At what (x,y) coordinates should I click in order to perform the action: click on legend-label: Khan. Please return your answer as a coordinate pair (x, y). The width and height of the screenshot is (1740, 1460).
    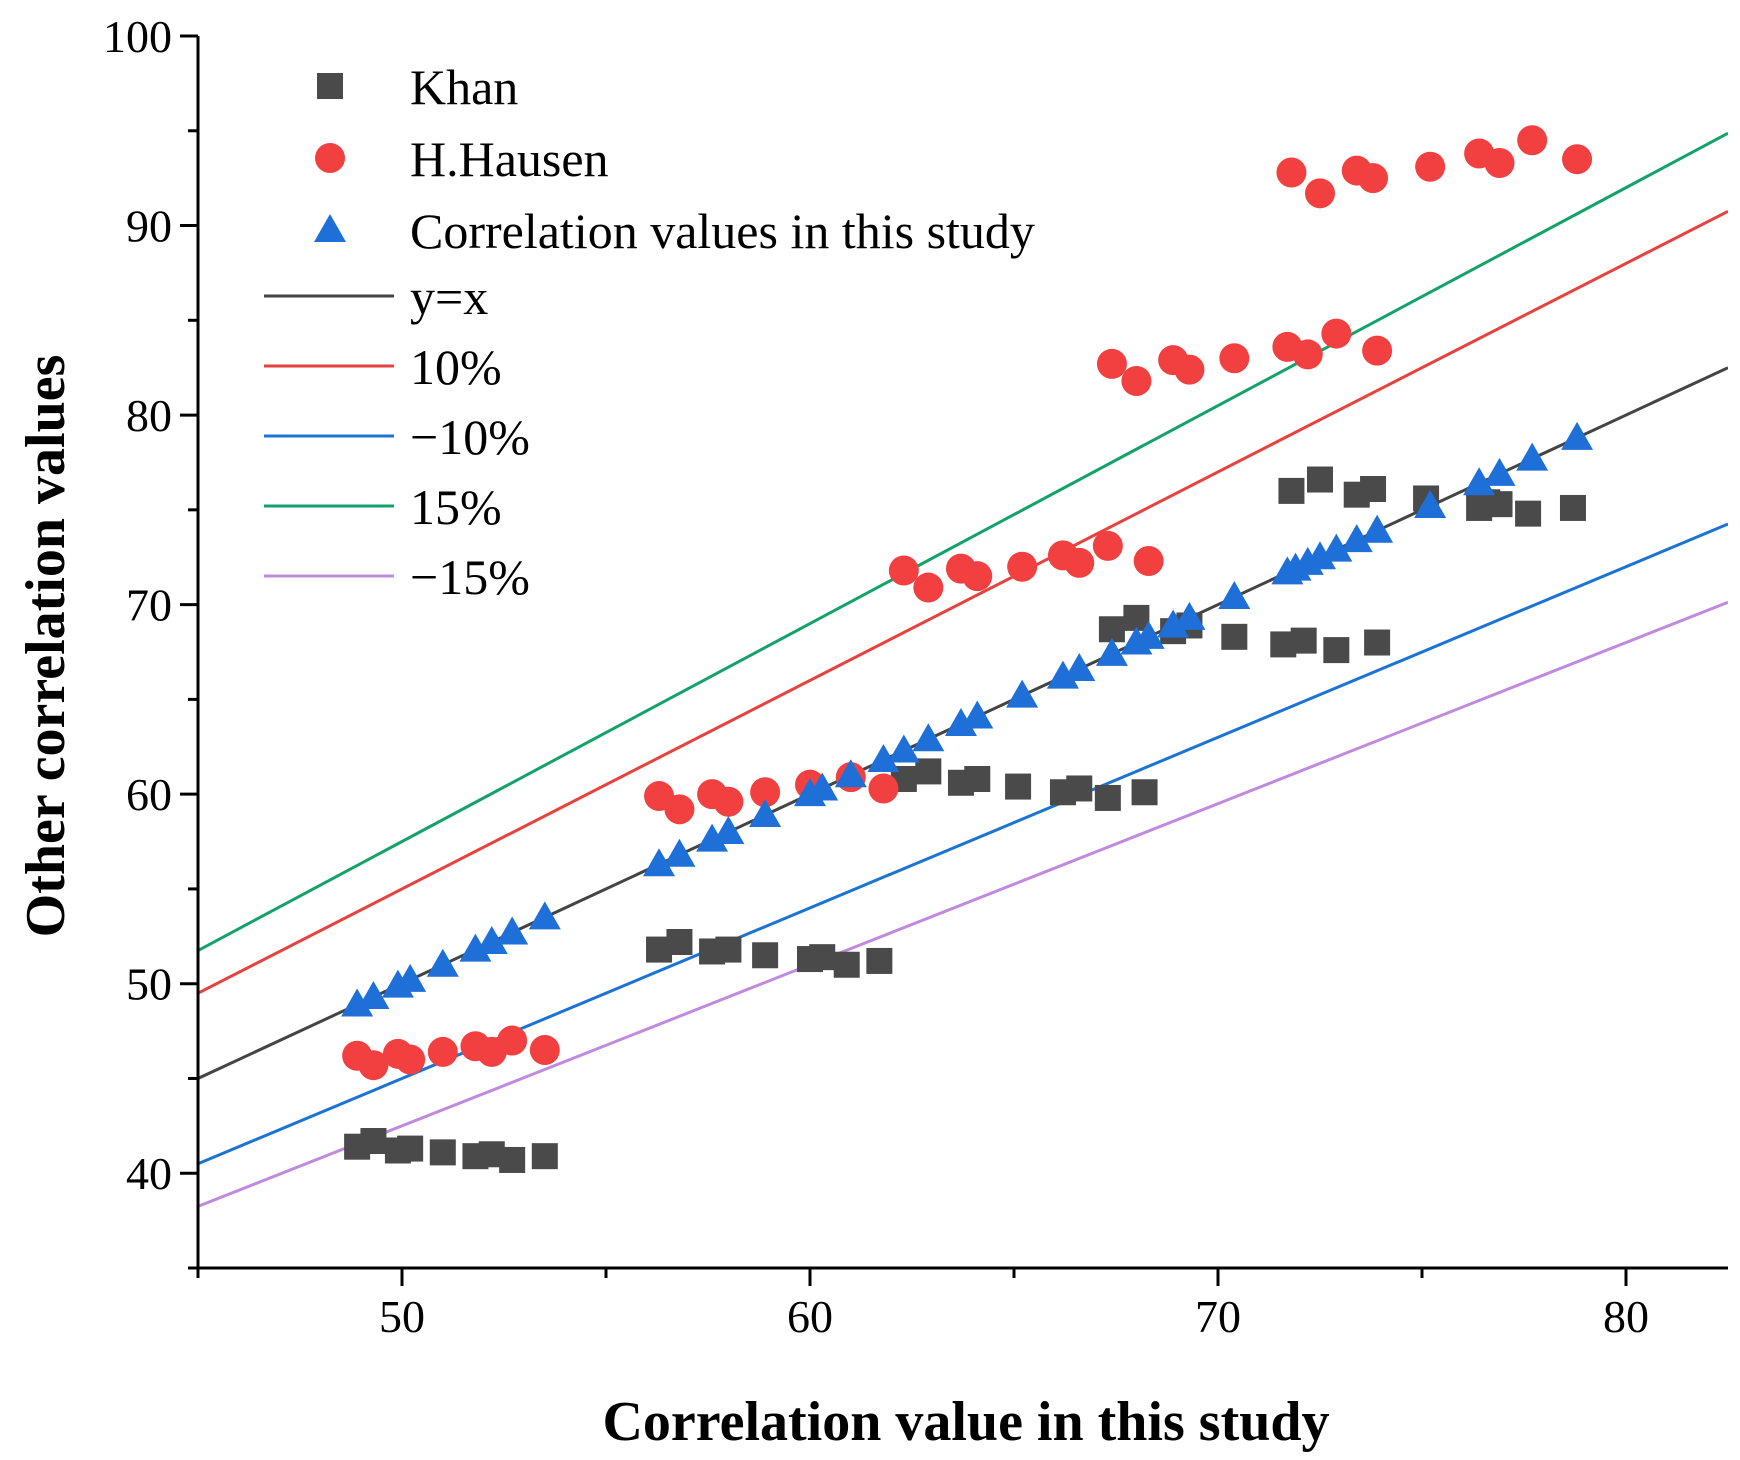
    Looking at the image, I should click on (464, 87).